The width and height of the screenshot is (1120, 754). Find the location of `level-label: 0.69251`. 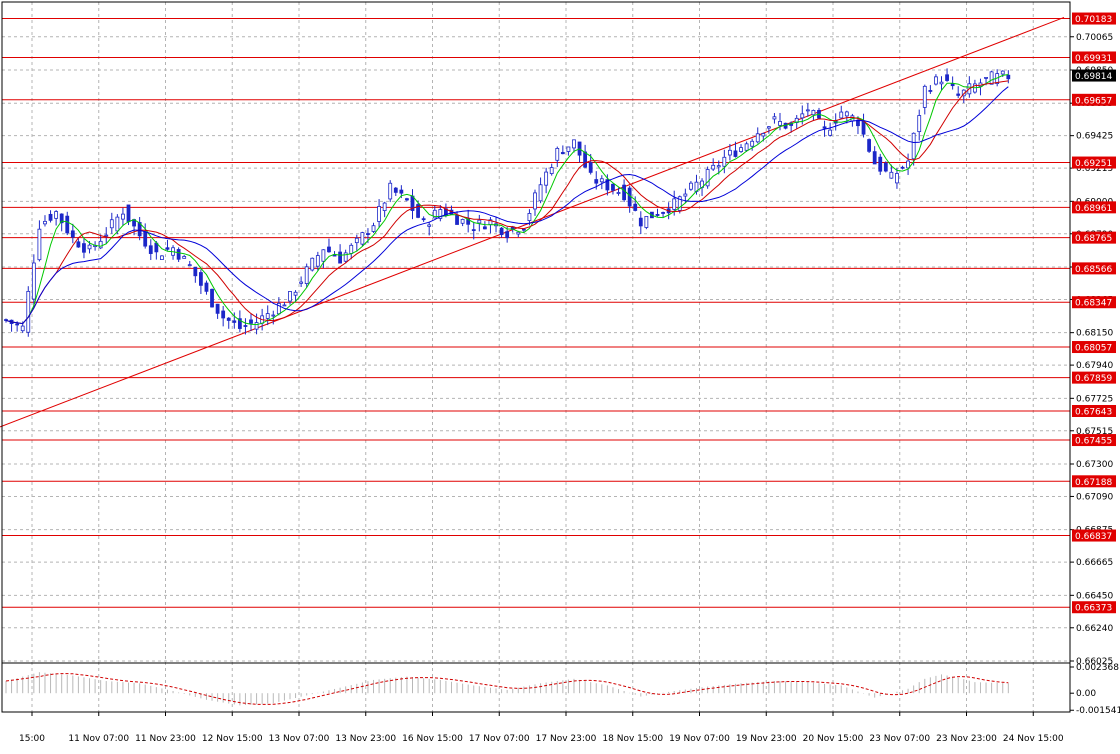

level-label: 0.69251 is located at coordinates (1093, 164).